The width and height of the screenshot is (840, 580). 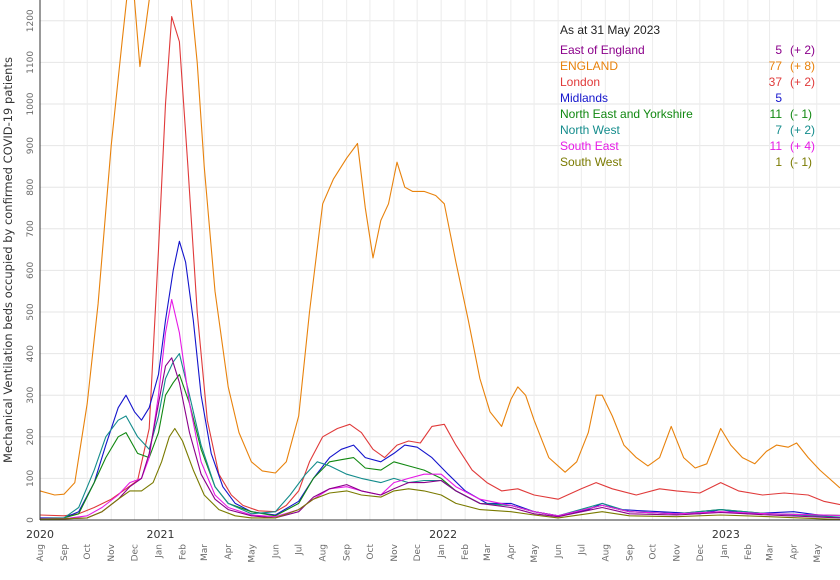 What do you see at coordinates (610, 30) in the screenshot?
I see `legend-title: As at 31 May 2023` at bounding box center [610, 30].